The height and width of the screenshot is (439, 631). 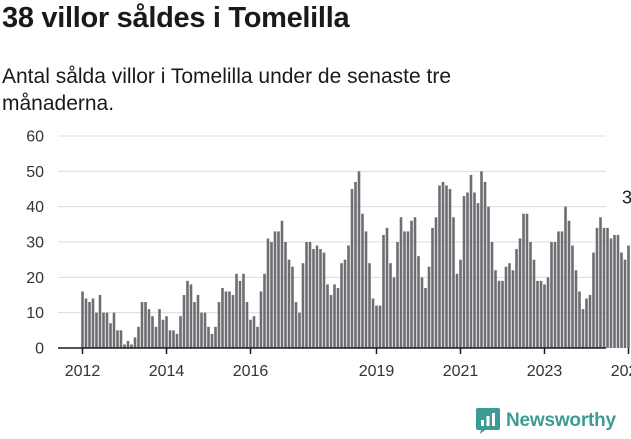 I want to click on annotations: 38, so click(x=626, y=198).